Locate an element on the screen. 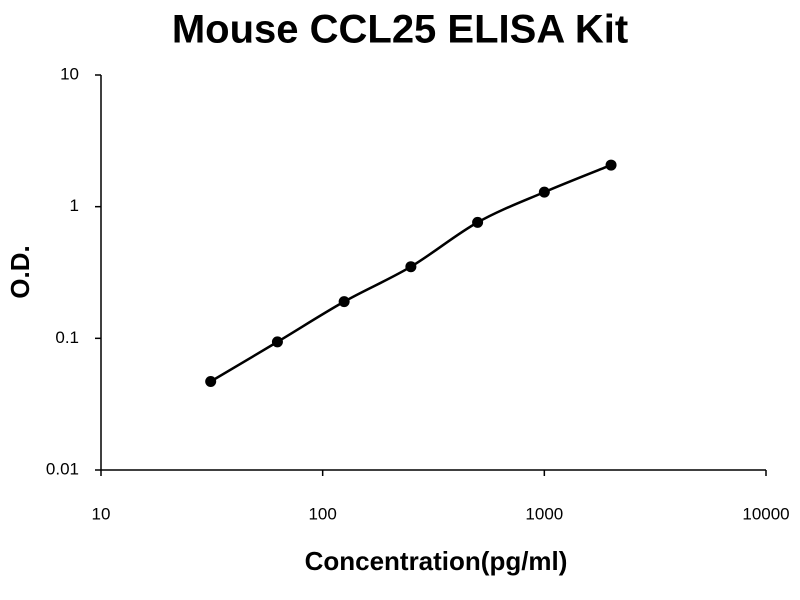 This screenshot has height=600, width=800. x-tick-label: 10000 is located at coordinates (765, 513).